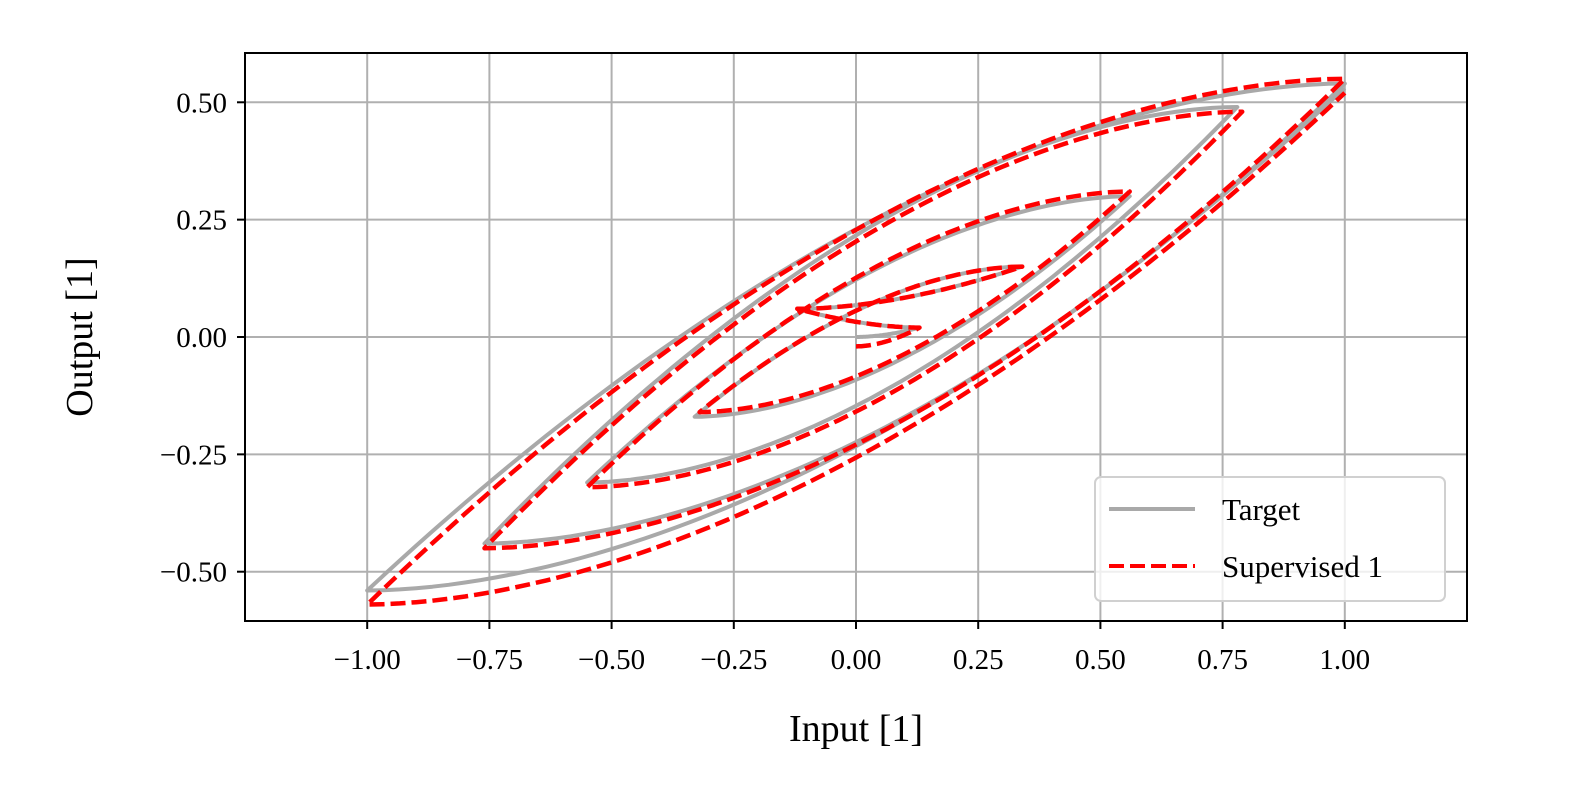 The height and width of the screenshot is (785, 1570). Describe the element at coordinates (1261, 509) in the screenshot. I see `legend-label-target: Target` at that location.